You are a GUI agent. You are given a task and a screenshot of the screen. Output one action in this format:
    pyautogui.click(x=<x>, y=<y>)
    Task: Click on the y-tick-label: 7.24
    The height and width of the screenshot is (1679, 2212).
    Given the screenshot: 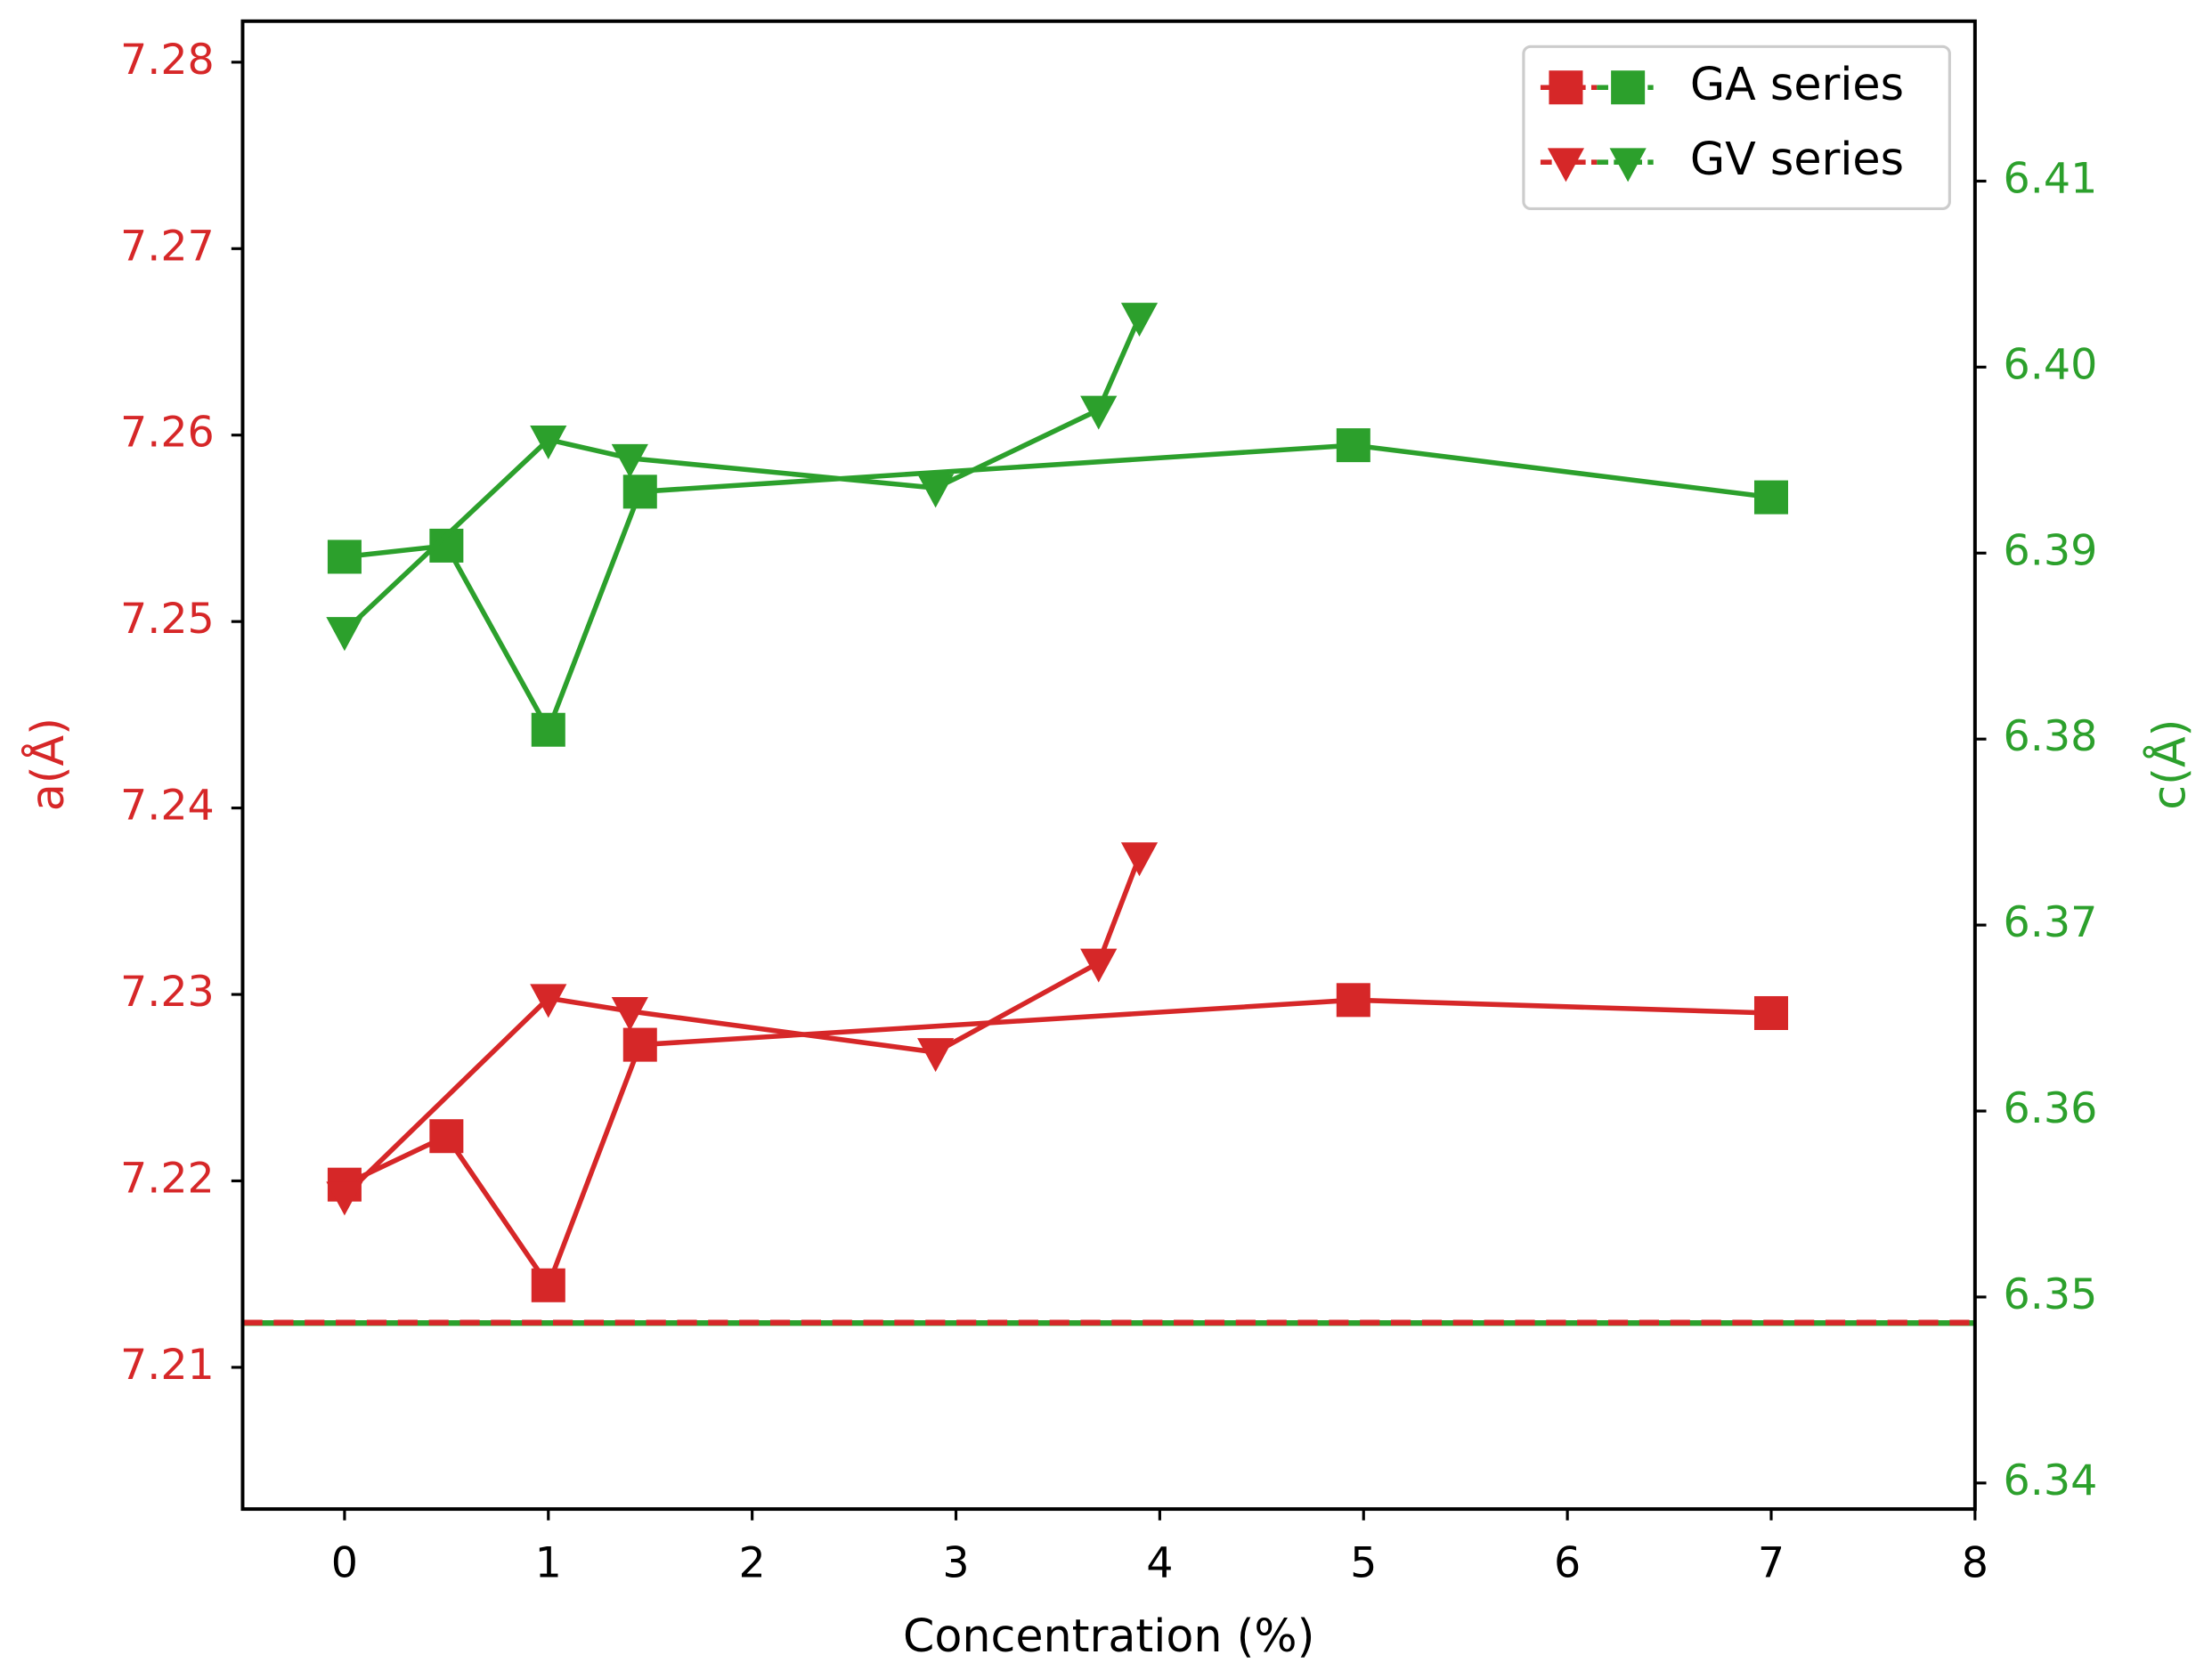 What is the action you would take?
    pyautogui.click(x=167, y=807)
    